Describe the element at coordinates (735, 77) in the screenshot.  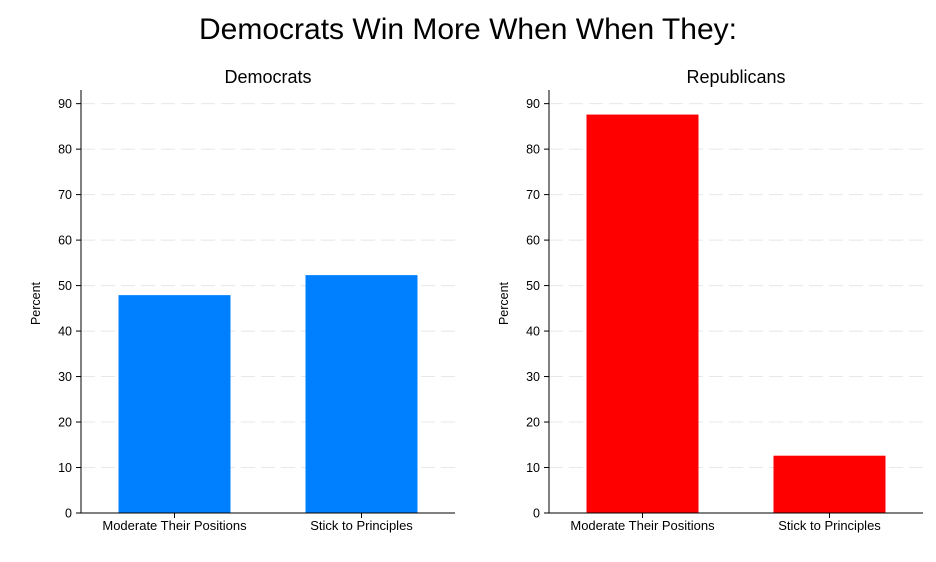
I see `panel-title: Republicans` at that location.